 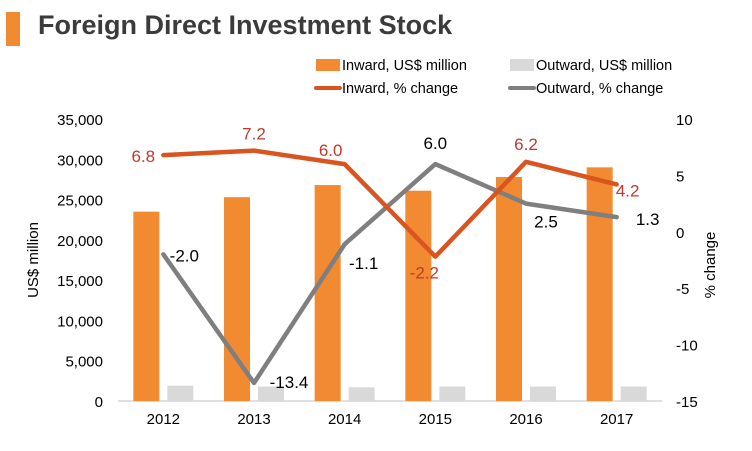 What do you see at coordinates (245, 25) in the screenshot?
I see `page-title: Foreign Direct Investment Stock` at bounding box center [245, 25].